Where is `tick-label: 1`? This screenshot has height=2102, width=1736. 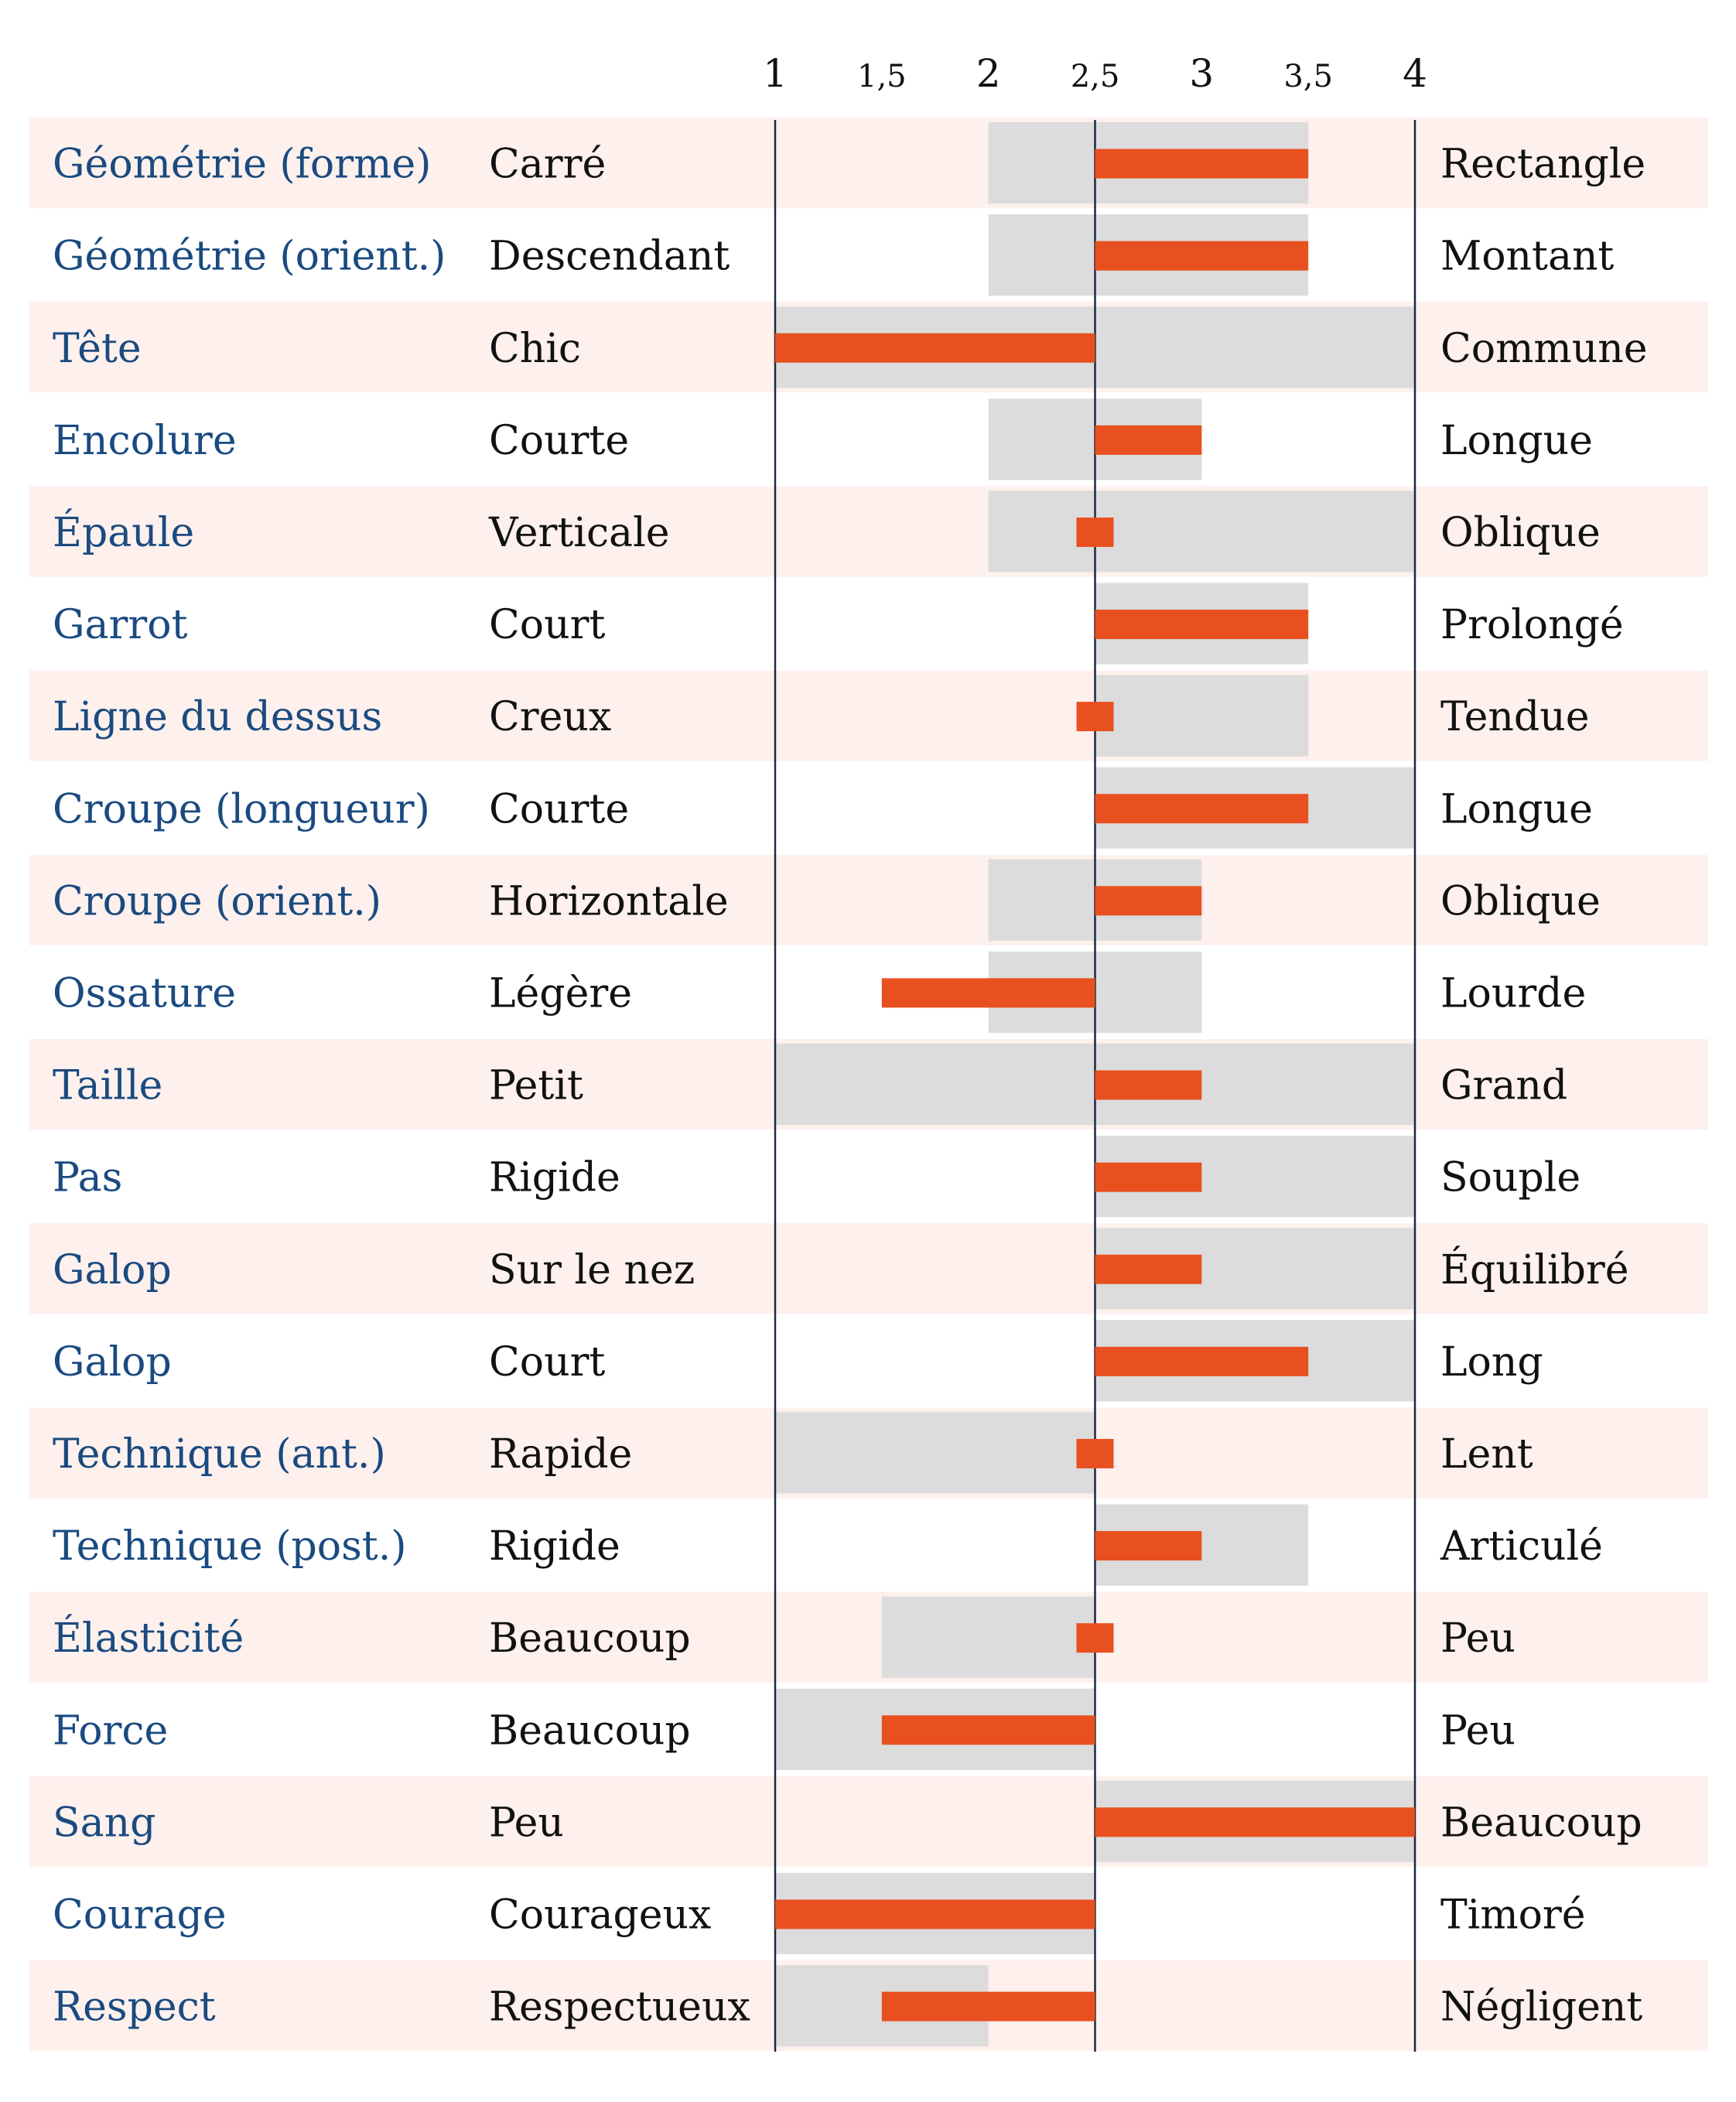
tick-label: 1 is located at coordinates (775, 73).